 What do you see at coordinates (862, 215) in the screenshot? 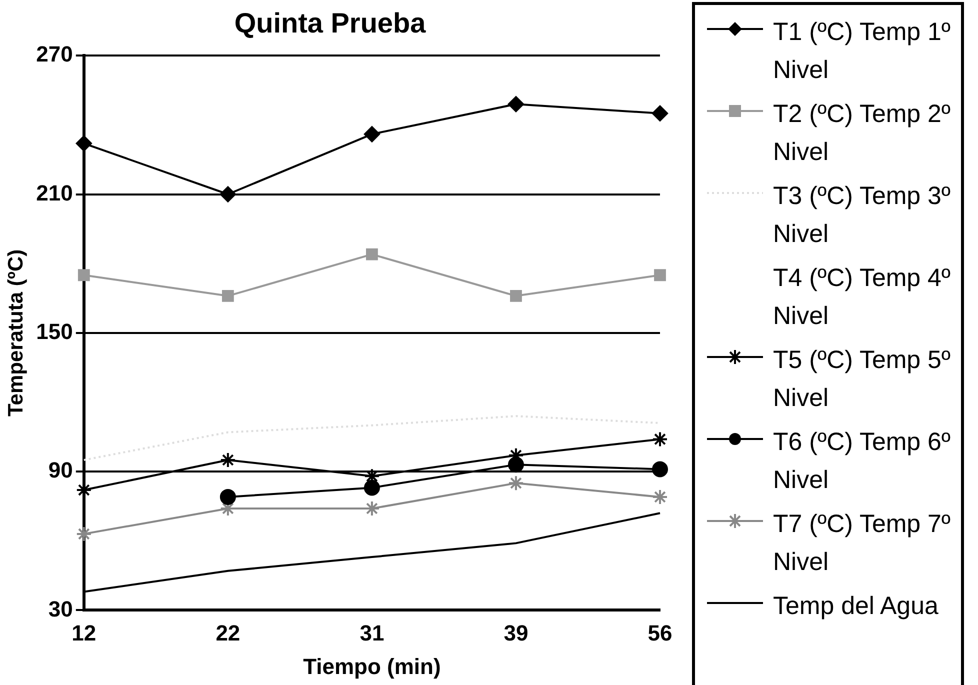
I see `legend-label: T3 (ºC) Temp 3º Nivel` at bounding box center [862, 215].